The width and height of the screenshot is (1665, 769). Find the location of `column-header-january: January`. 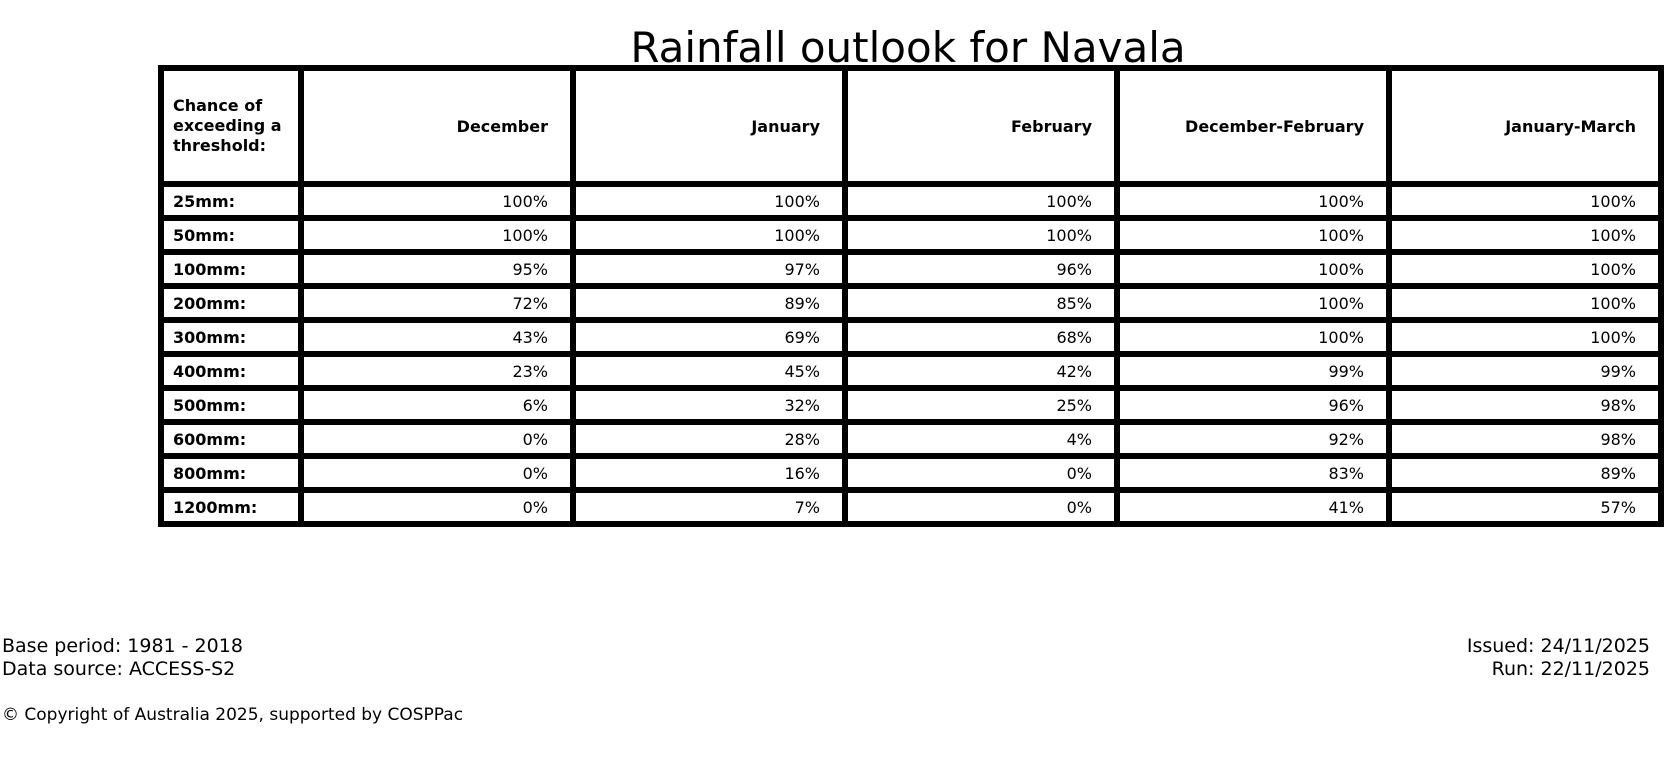

column-header-january: January is located at coordinates (709, 126).